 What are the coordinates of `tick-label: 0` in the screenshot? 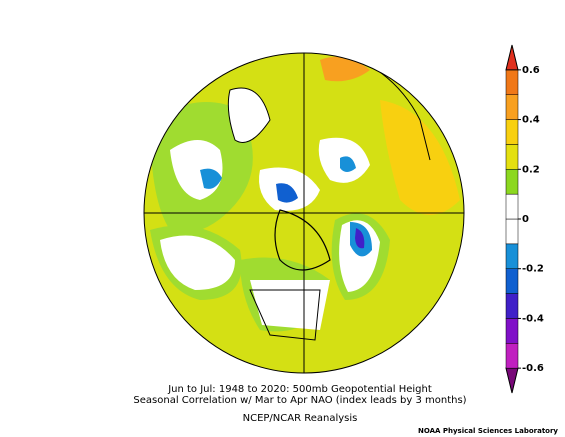 It's located at (525, 219).